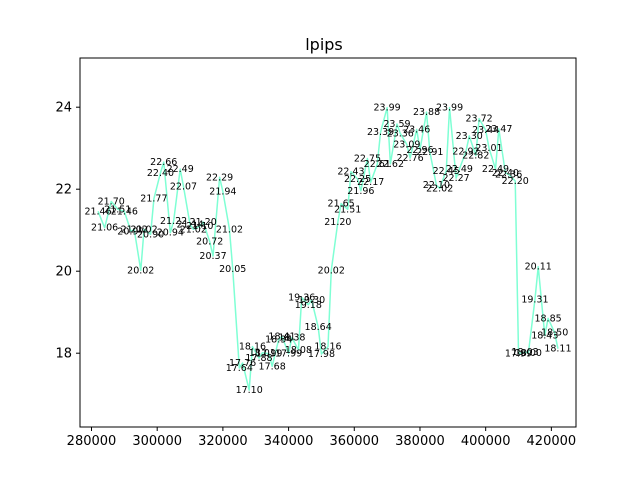 The image size is (640, 480). What do you see at coordinates (486, 441) in the screenshot?
I see `x-tick-label: 400000` at bounding box center [486, 441].